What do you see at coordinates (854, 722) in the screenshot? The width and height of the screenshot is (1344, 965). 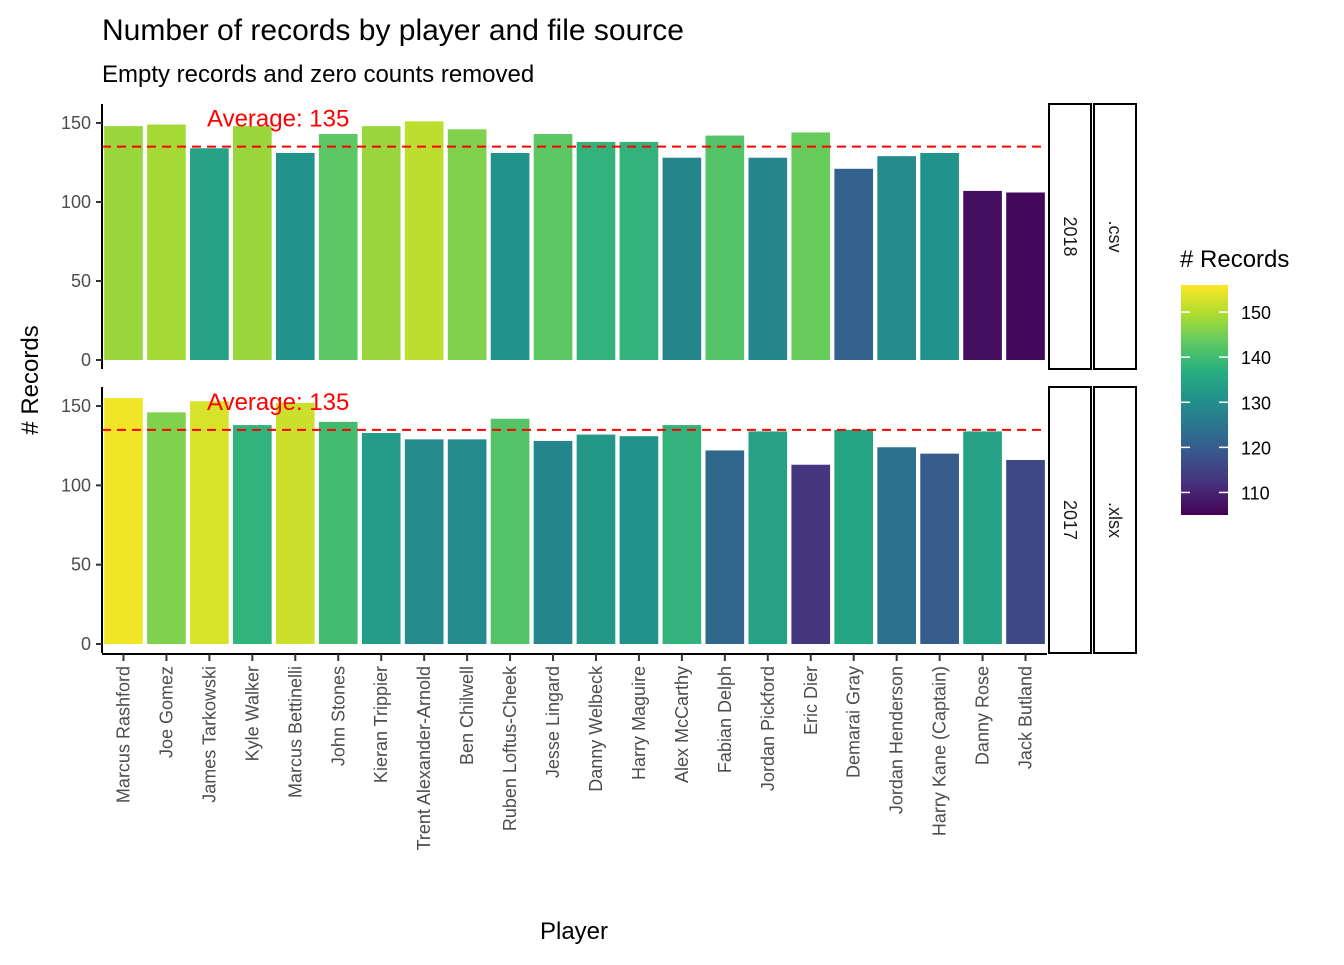 I see `x-tick-label: Demarai Gray` at bounding box center [854, 722].